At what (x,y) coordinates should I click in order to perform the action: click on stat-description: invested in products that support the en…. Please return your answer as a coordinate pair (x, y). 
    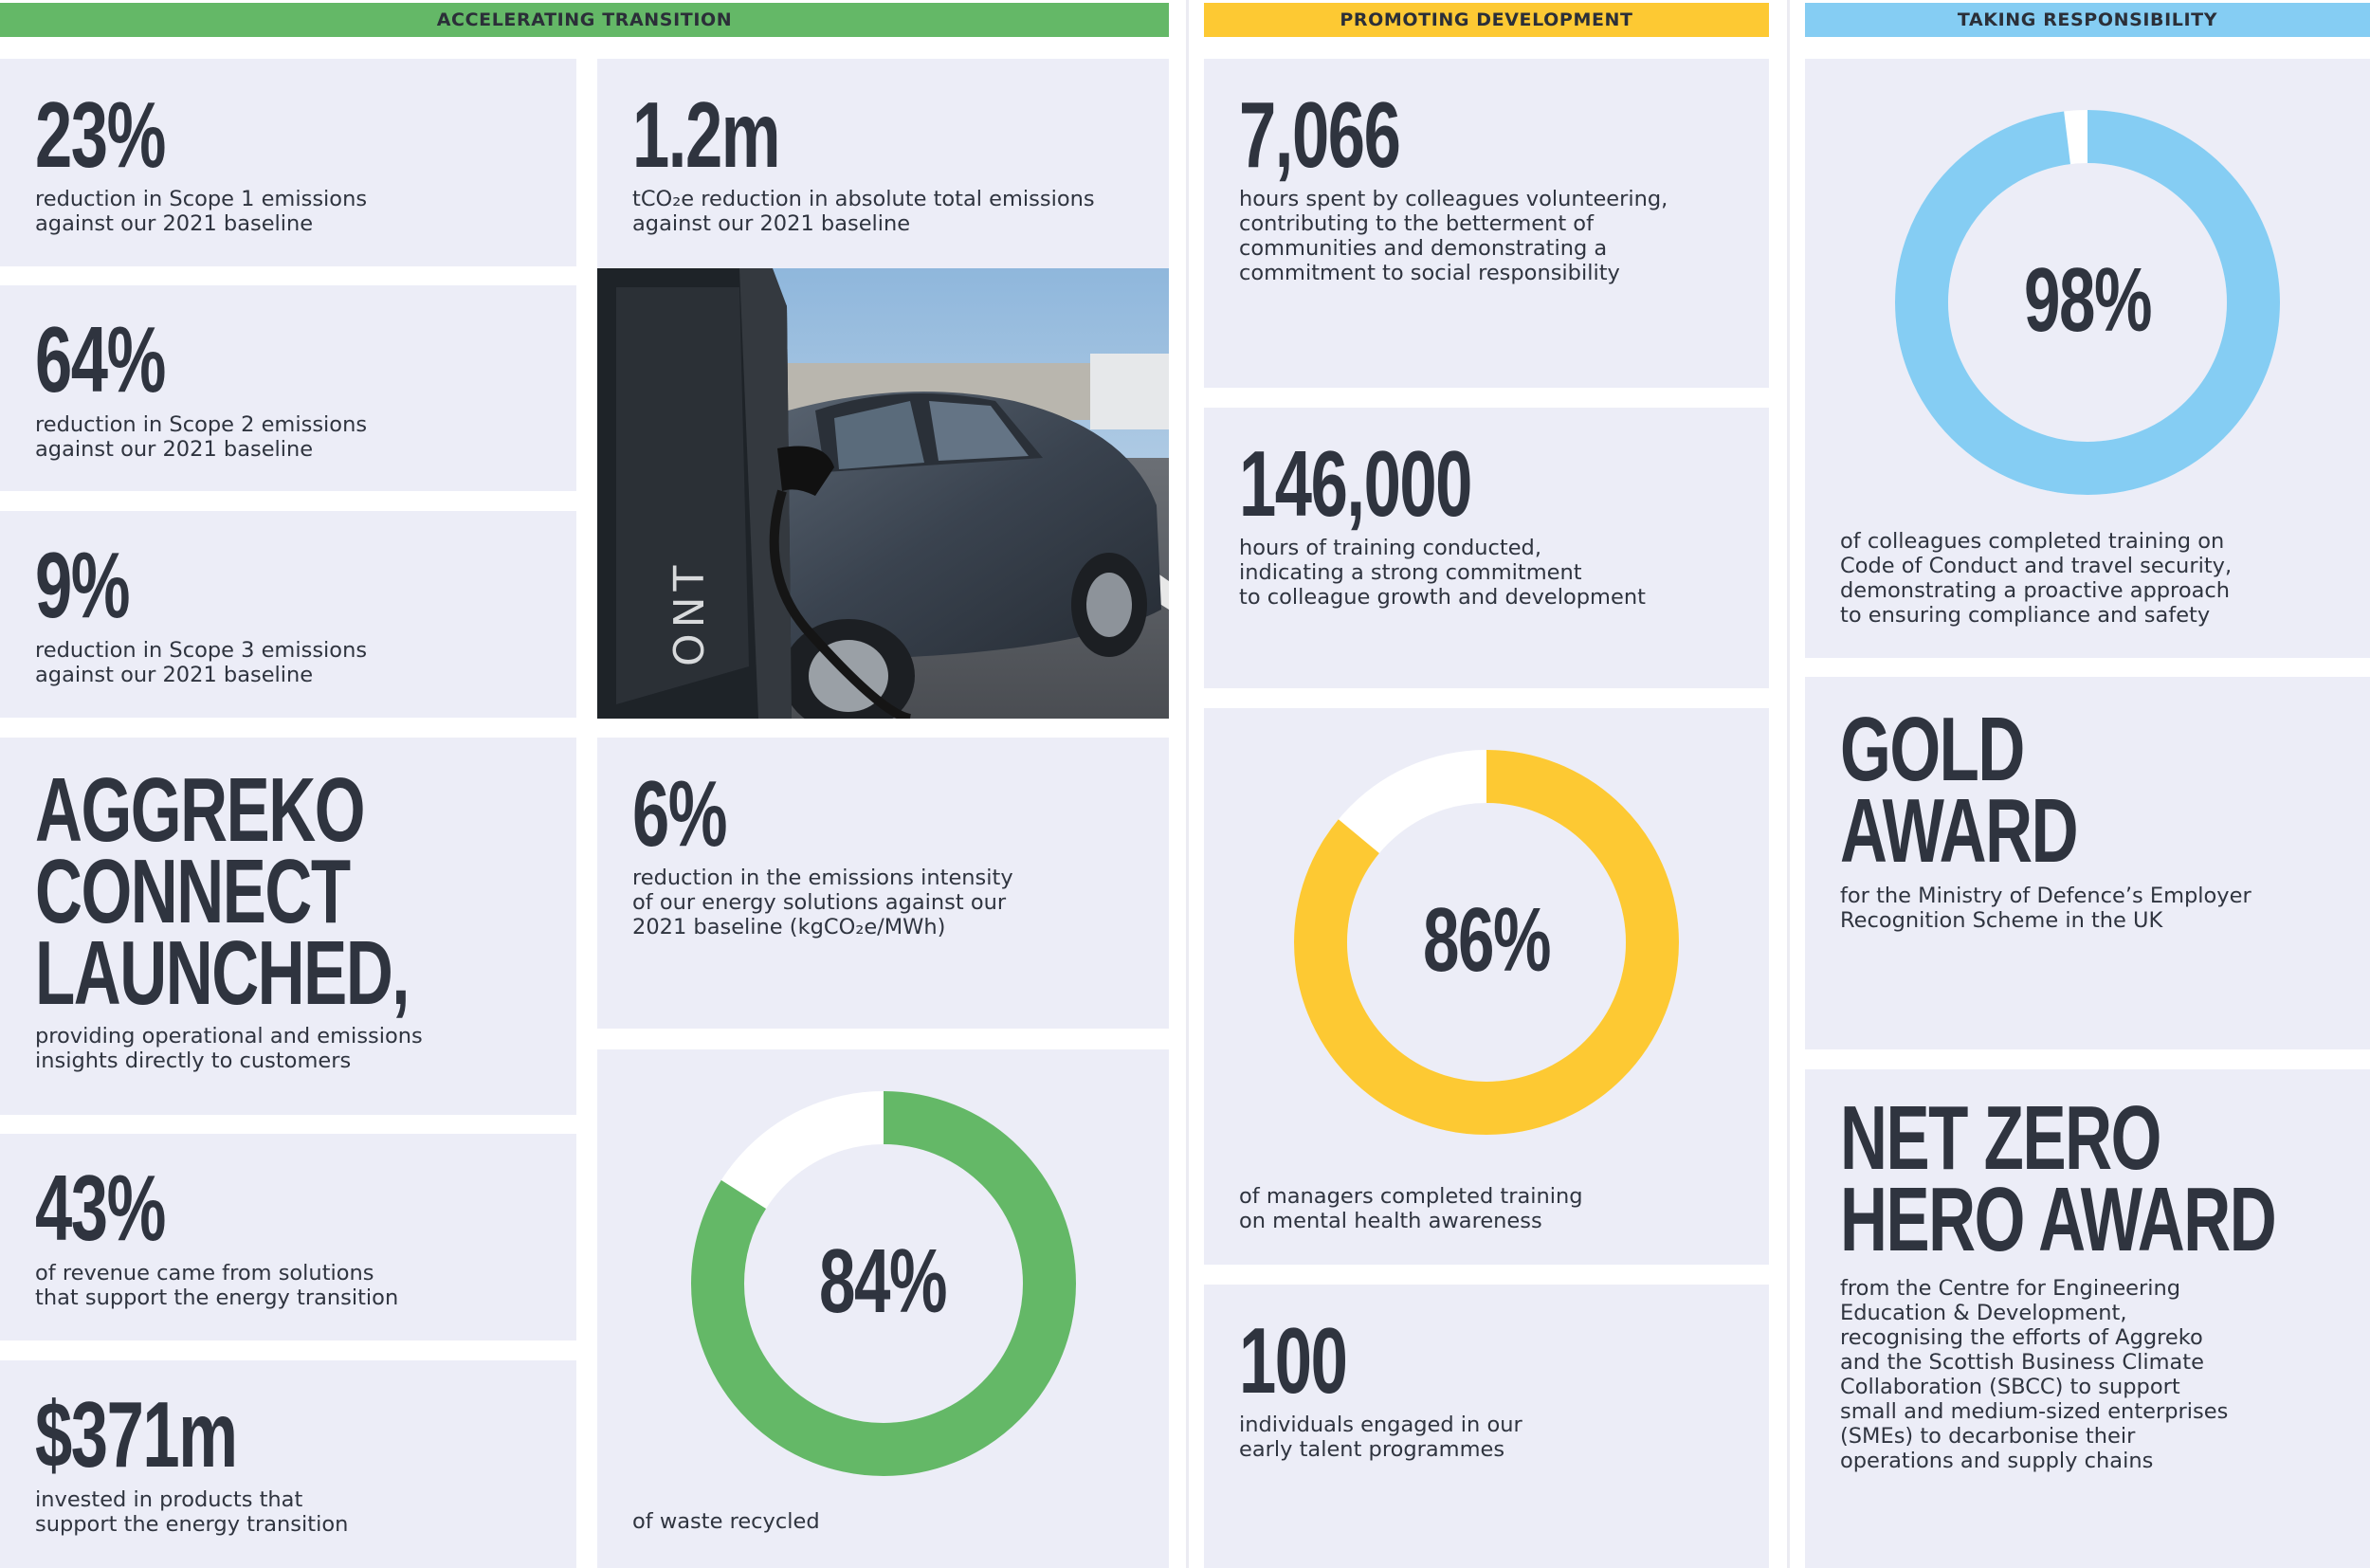
    Looking at the image, I should click on (192, 1512).